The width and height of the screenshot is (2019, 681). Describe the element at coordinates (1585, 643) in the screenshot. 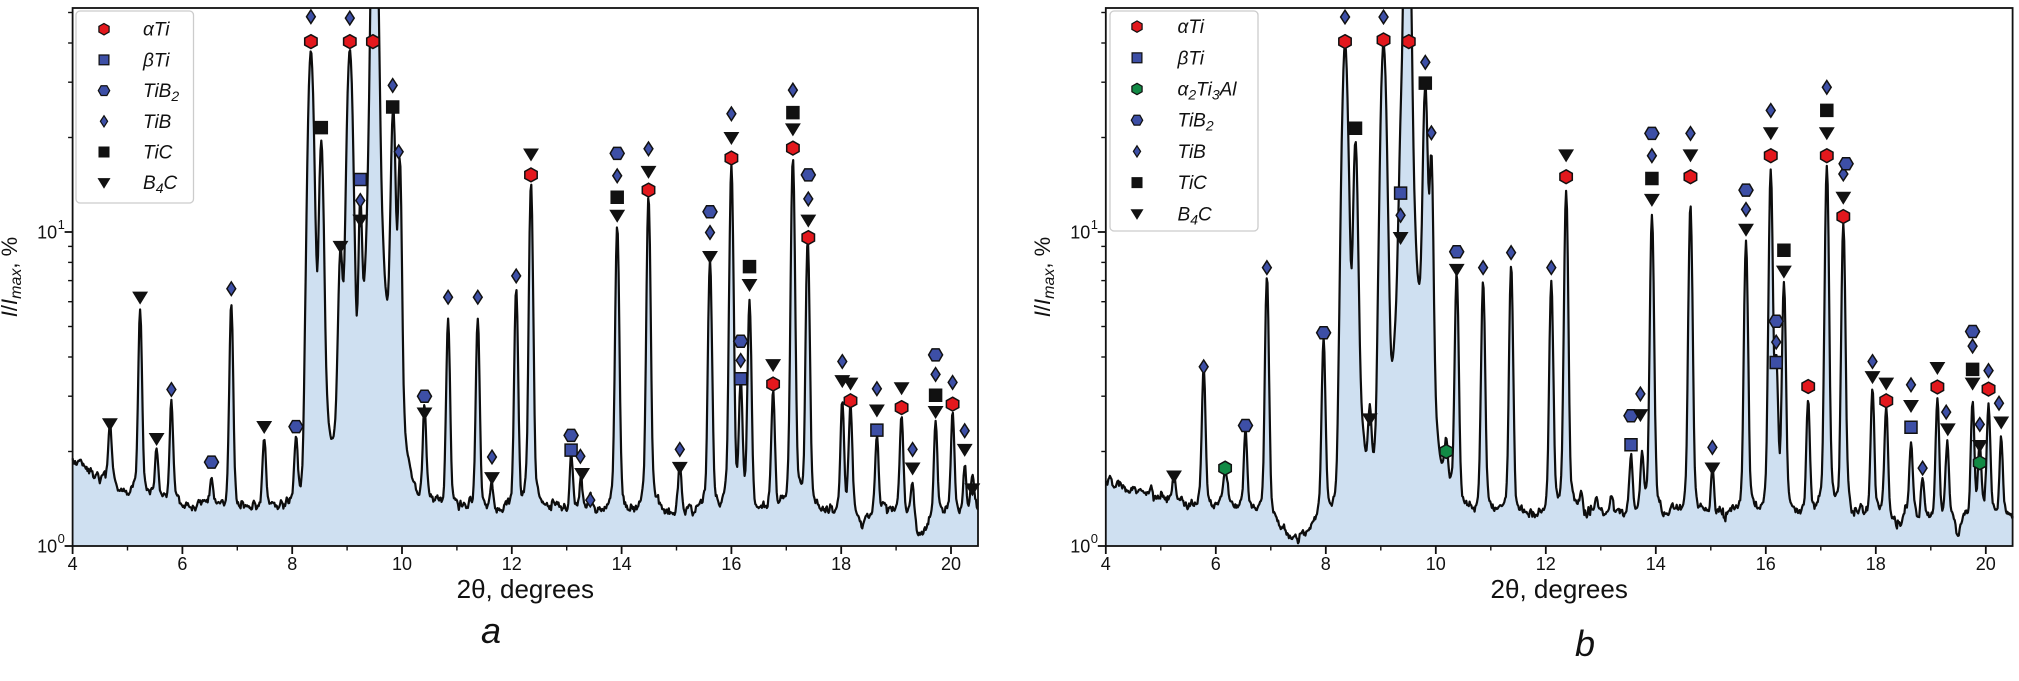

I see `svg-text: b` at that location.